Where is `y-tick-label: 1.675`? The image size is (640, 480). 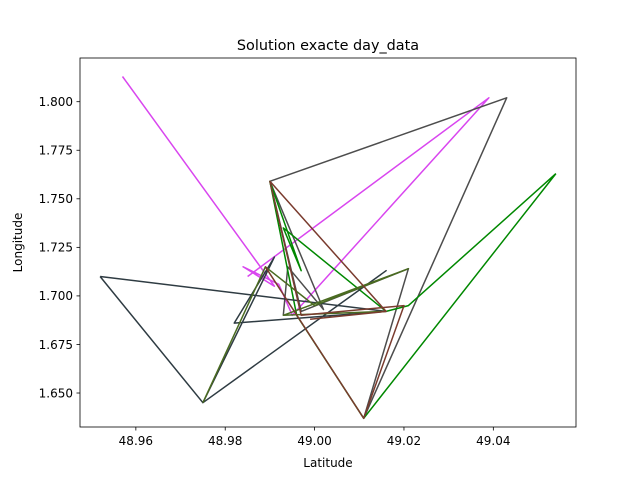 y-tick-label: 1.675 is located at coordinates (56, 345).